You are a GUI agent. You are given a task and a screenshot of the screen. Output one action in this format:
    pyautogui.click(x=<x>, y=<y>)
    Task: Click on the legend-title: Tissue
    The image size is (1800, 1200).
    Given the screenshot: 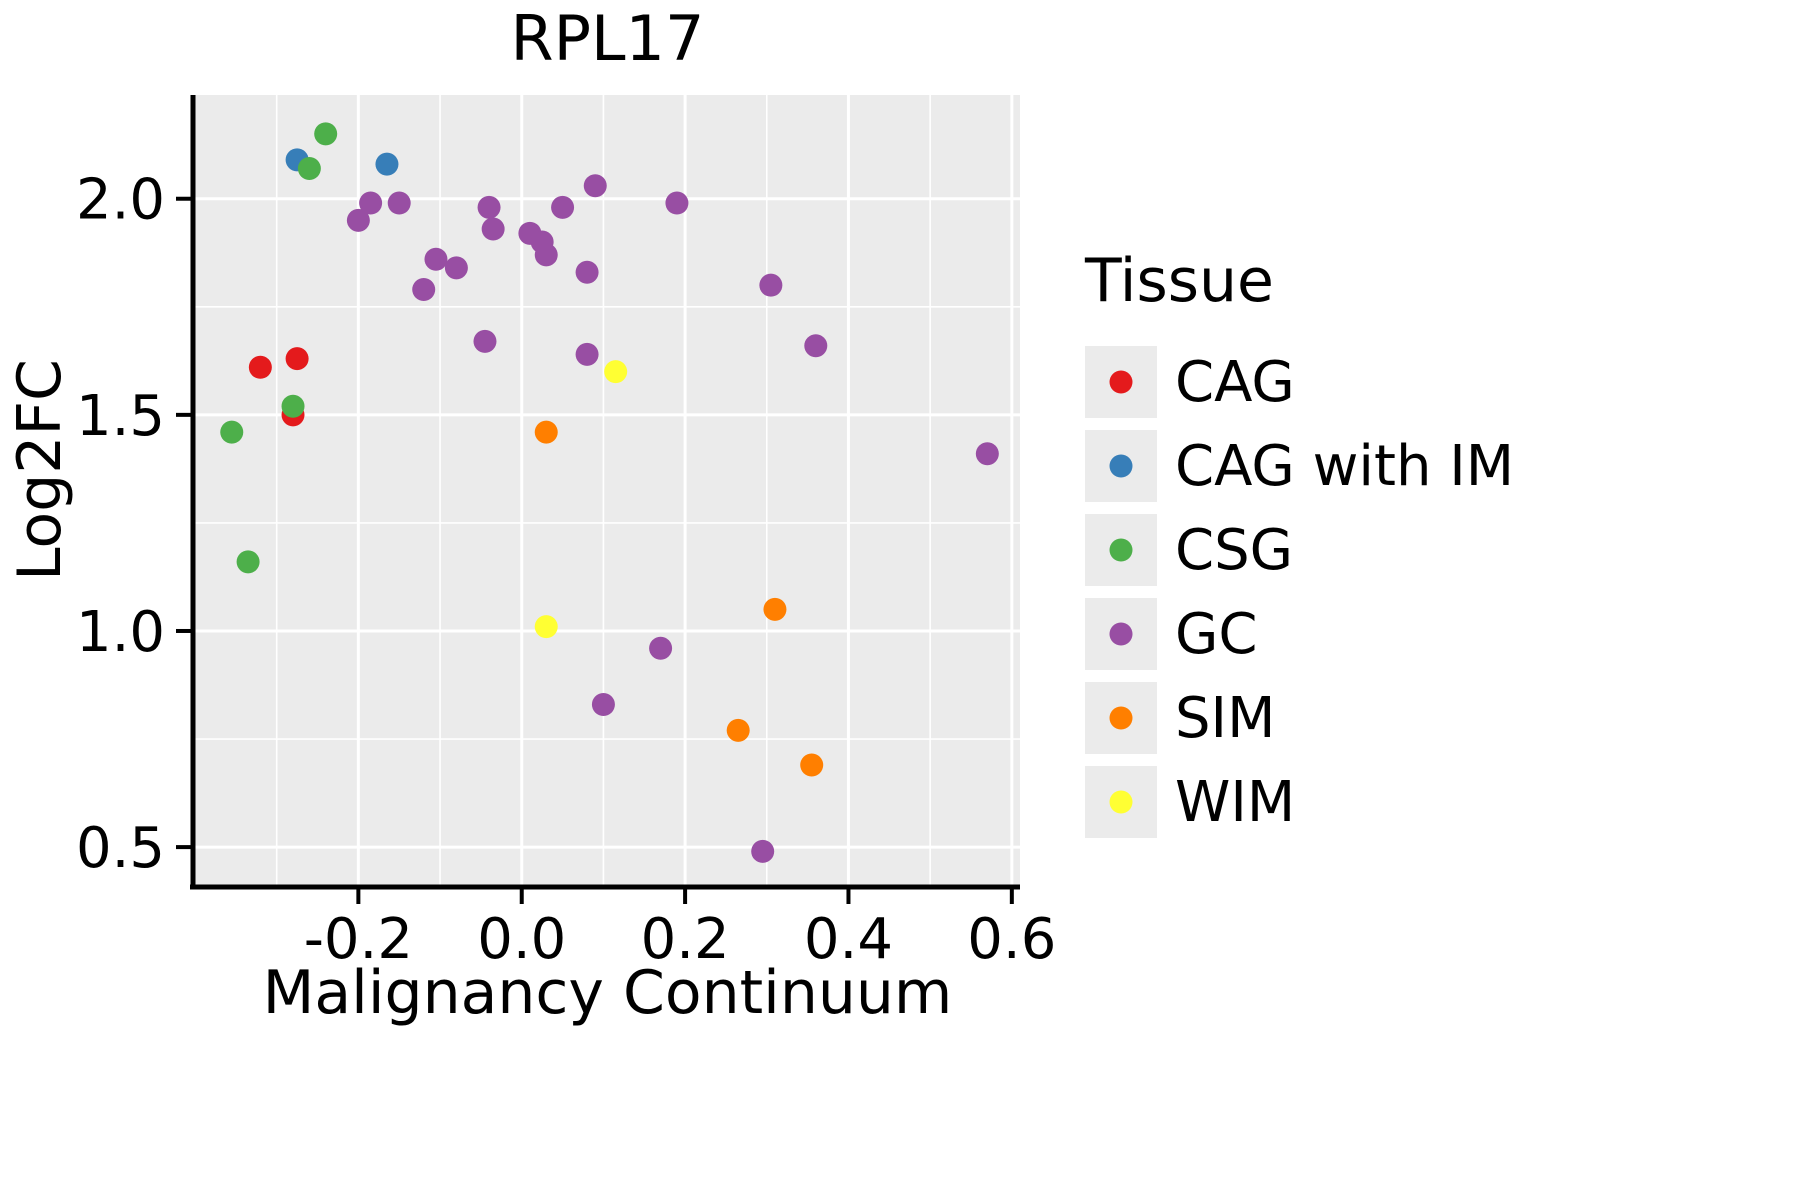 What is the action you would take?
    pyautogui.click(x=1179, y=281)
    